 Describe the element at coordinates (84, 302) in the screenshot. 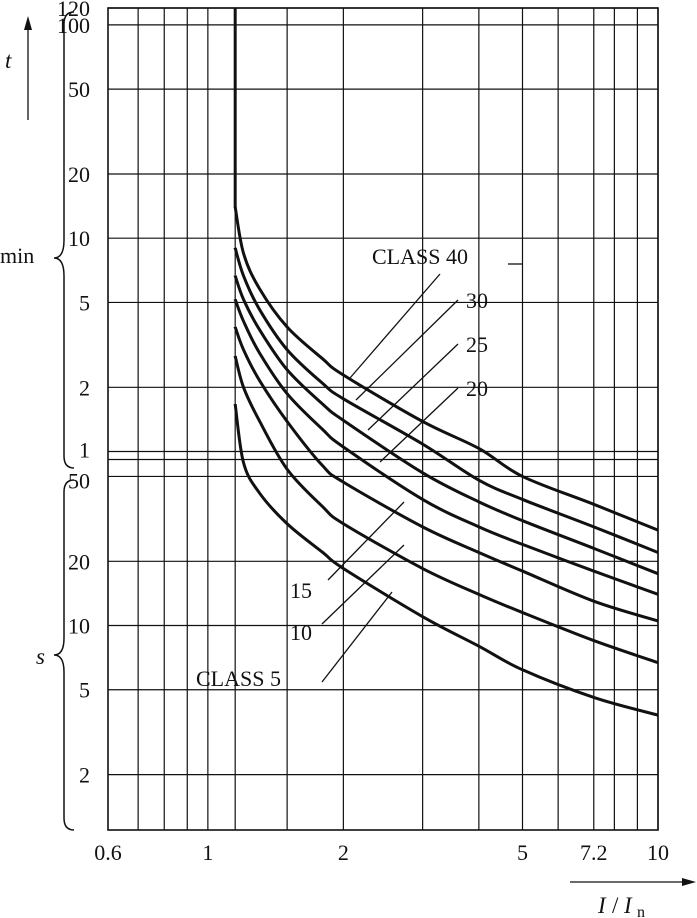

I see `y-tick-label-min: 5` at that location.